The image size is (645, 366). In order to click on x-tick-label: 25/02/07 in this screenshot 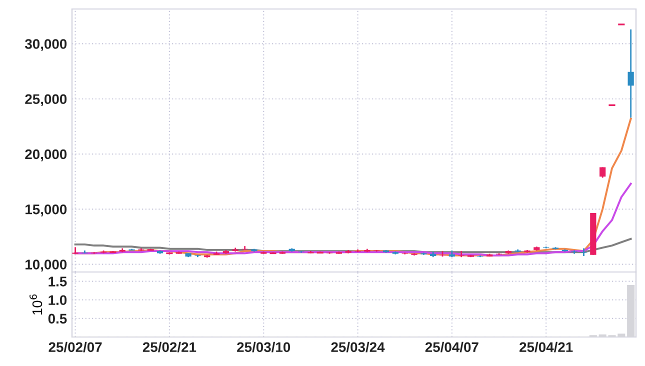, I will do `click(75, 347)`.